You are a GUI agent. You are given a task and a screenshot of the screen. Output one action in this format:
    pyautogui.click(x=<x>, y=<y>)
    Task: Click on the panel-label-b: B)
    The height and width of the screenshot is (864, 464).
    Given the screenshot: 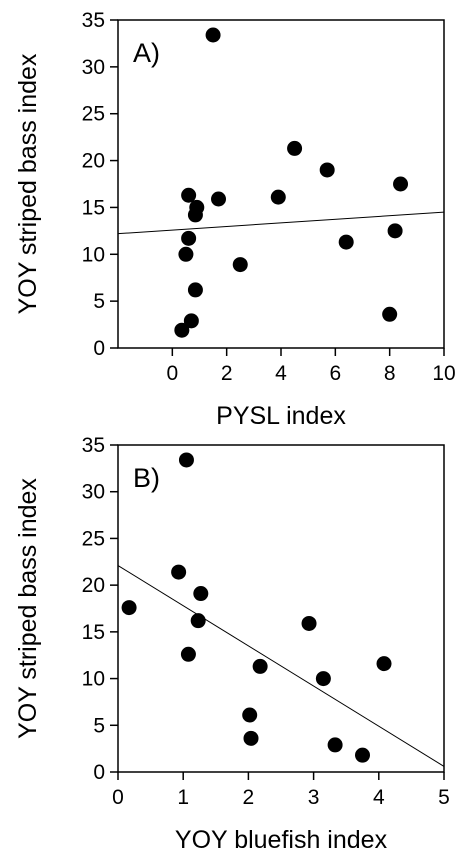 What is the action you would take?
    pyautogui.click(x=146, y=478)
    